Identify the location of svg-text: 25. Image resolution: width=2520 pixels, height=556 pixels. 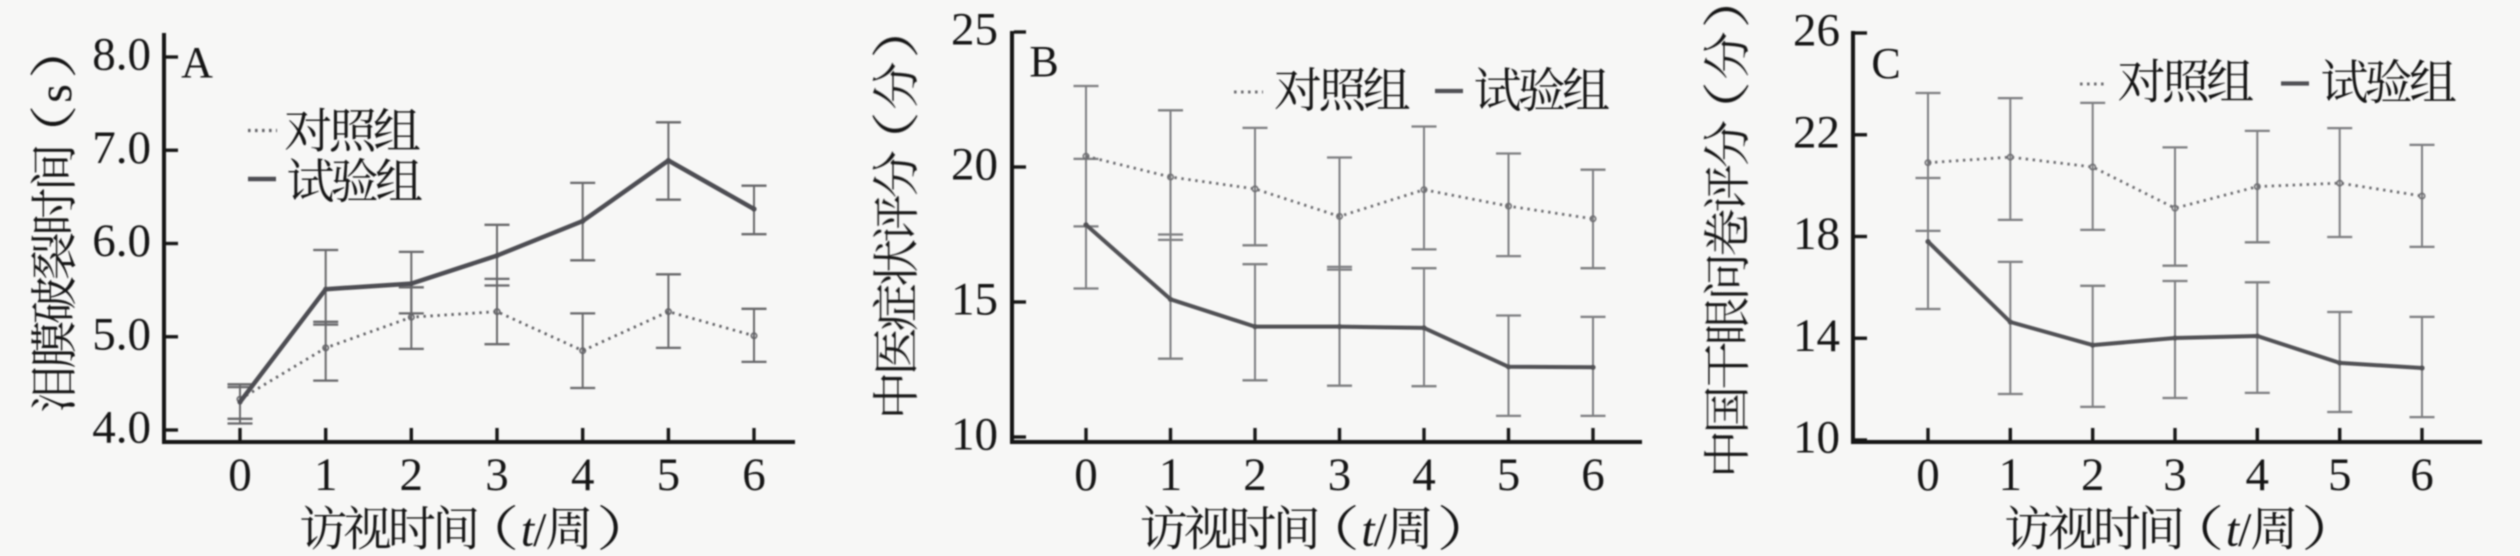
(974, 30).